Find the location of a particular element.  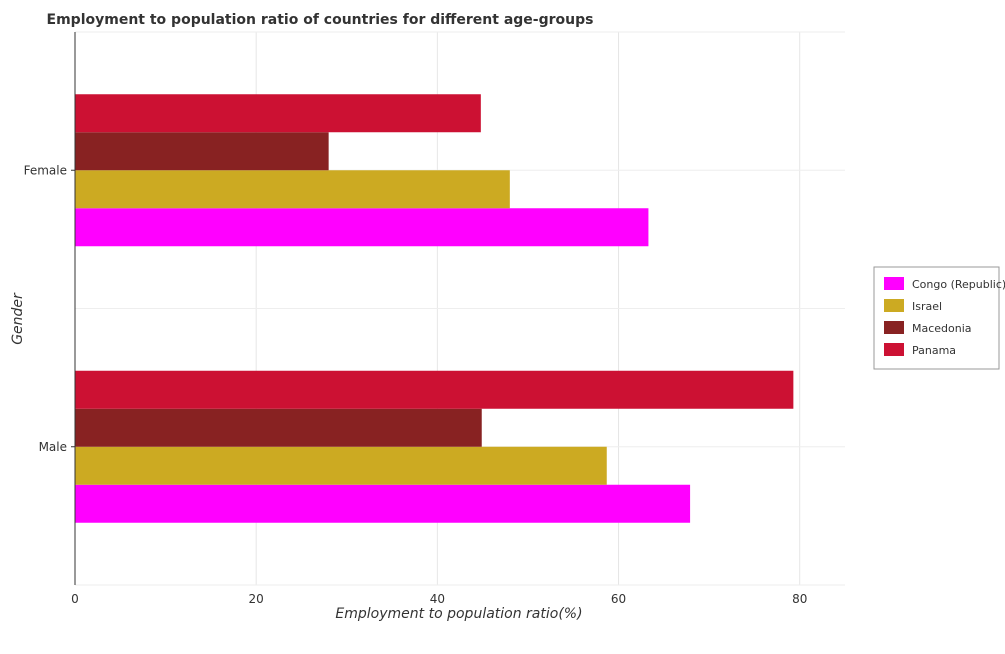

legend-label: Panama is located at coordinates (934, 350).